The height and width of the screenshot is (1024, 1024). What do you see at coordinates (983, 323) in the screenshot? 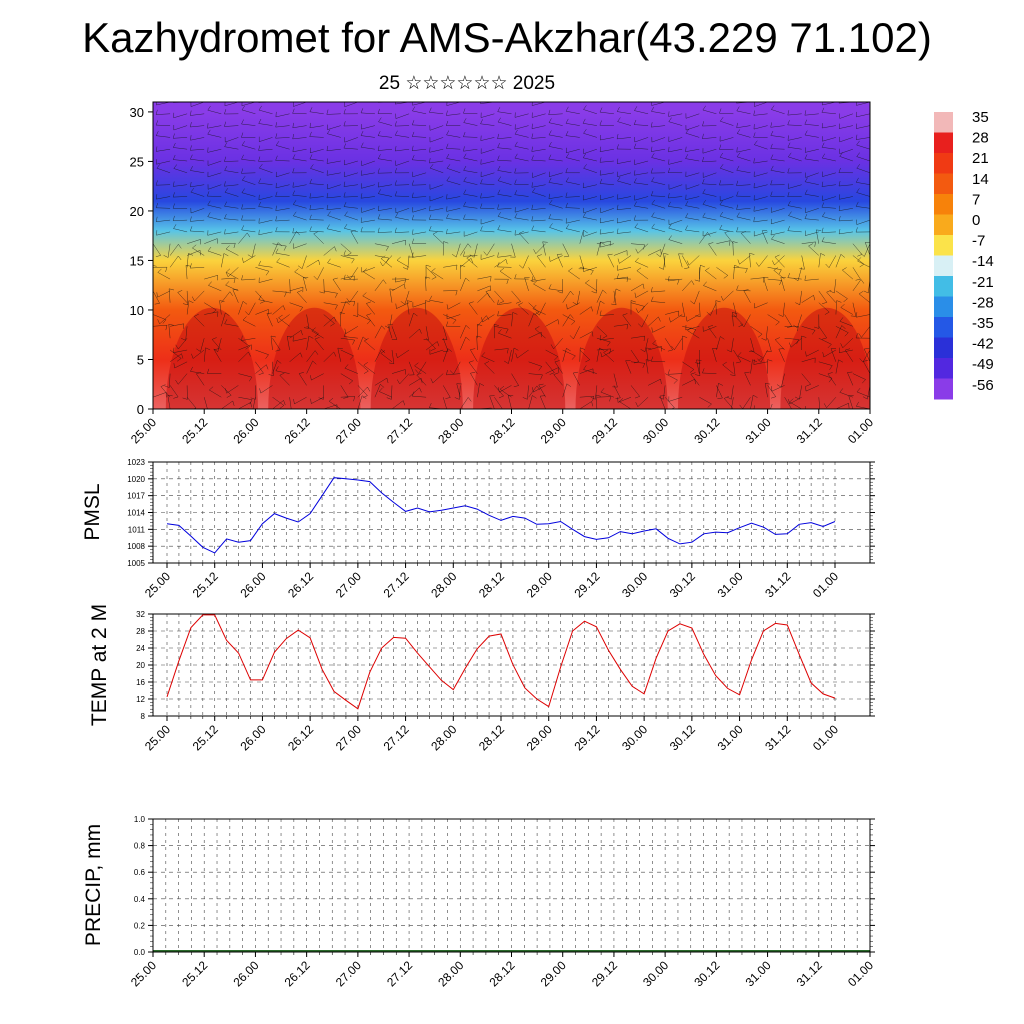
I see `colorbar-label: -35` at bounding box center [983, 323].